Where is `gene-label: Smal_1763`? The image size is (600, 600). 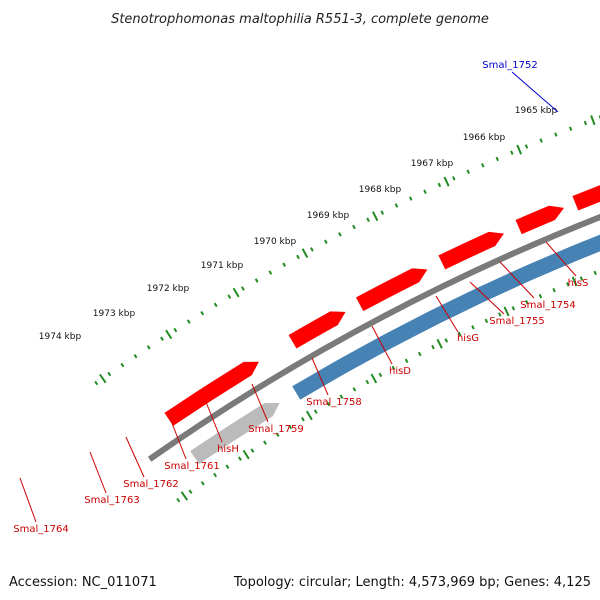 gene-label: Smal_1763 is located at coordinates (111, 500).